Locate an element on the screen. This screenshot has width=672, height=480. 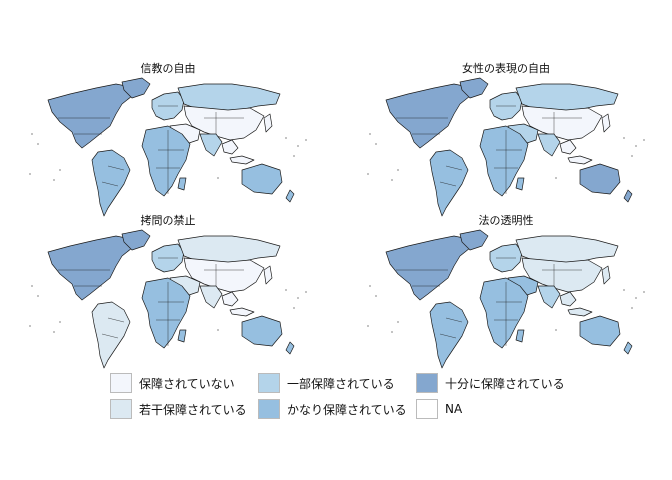
map-panel-religious-freedom: 信教の自由 is located at coordinates (168, 140).